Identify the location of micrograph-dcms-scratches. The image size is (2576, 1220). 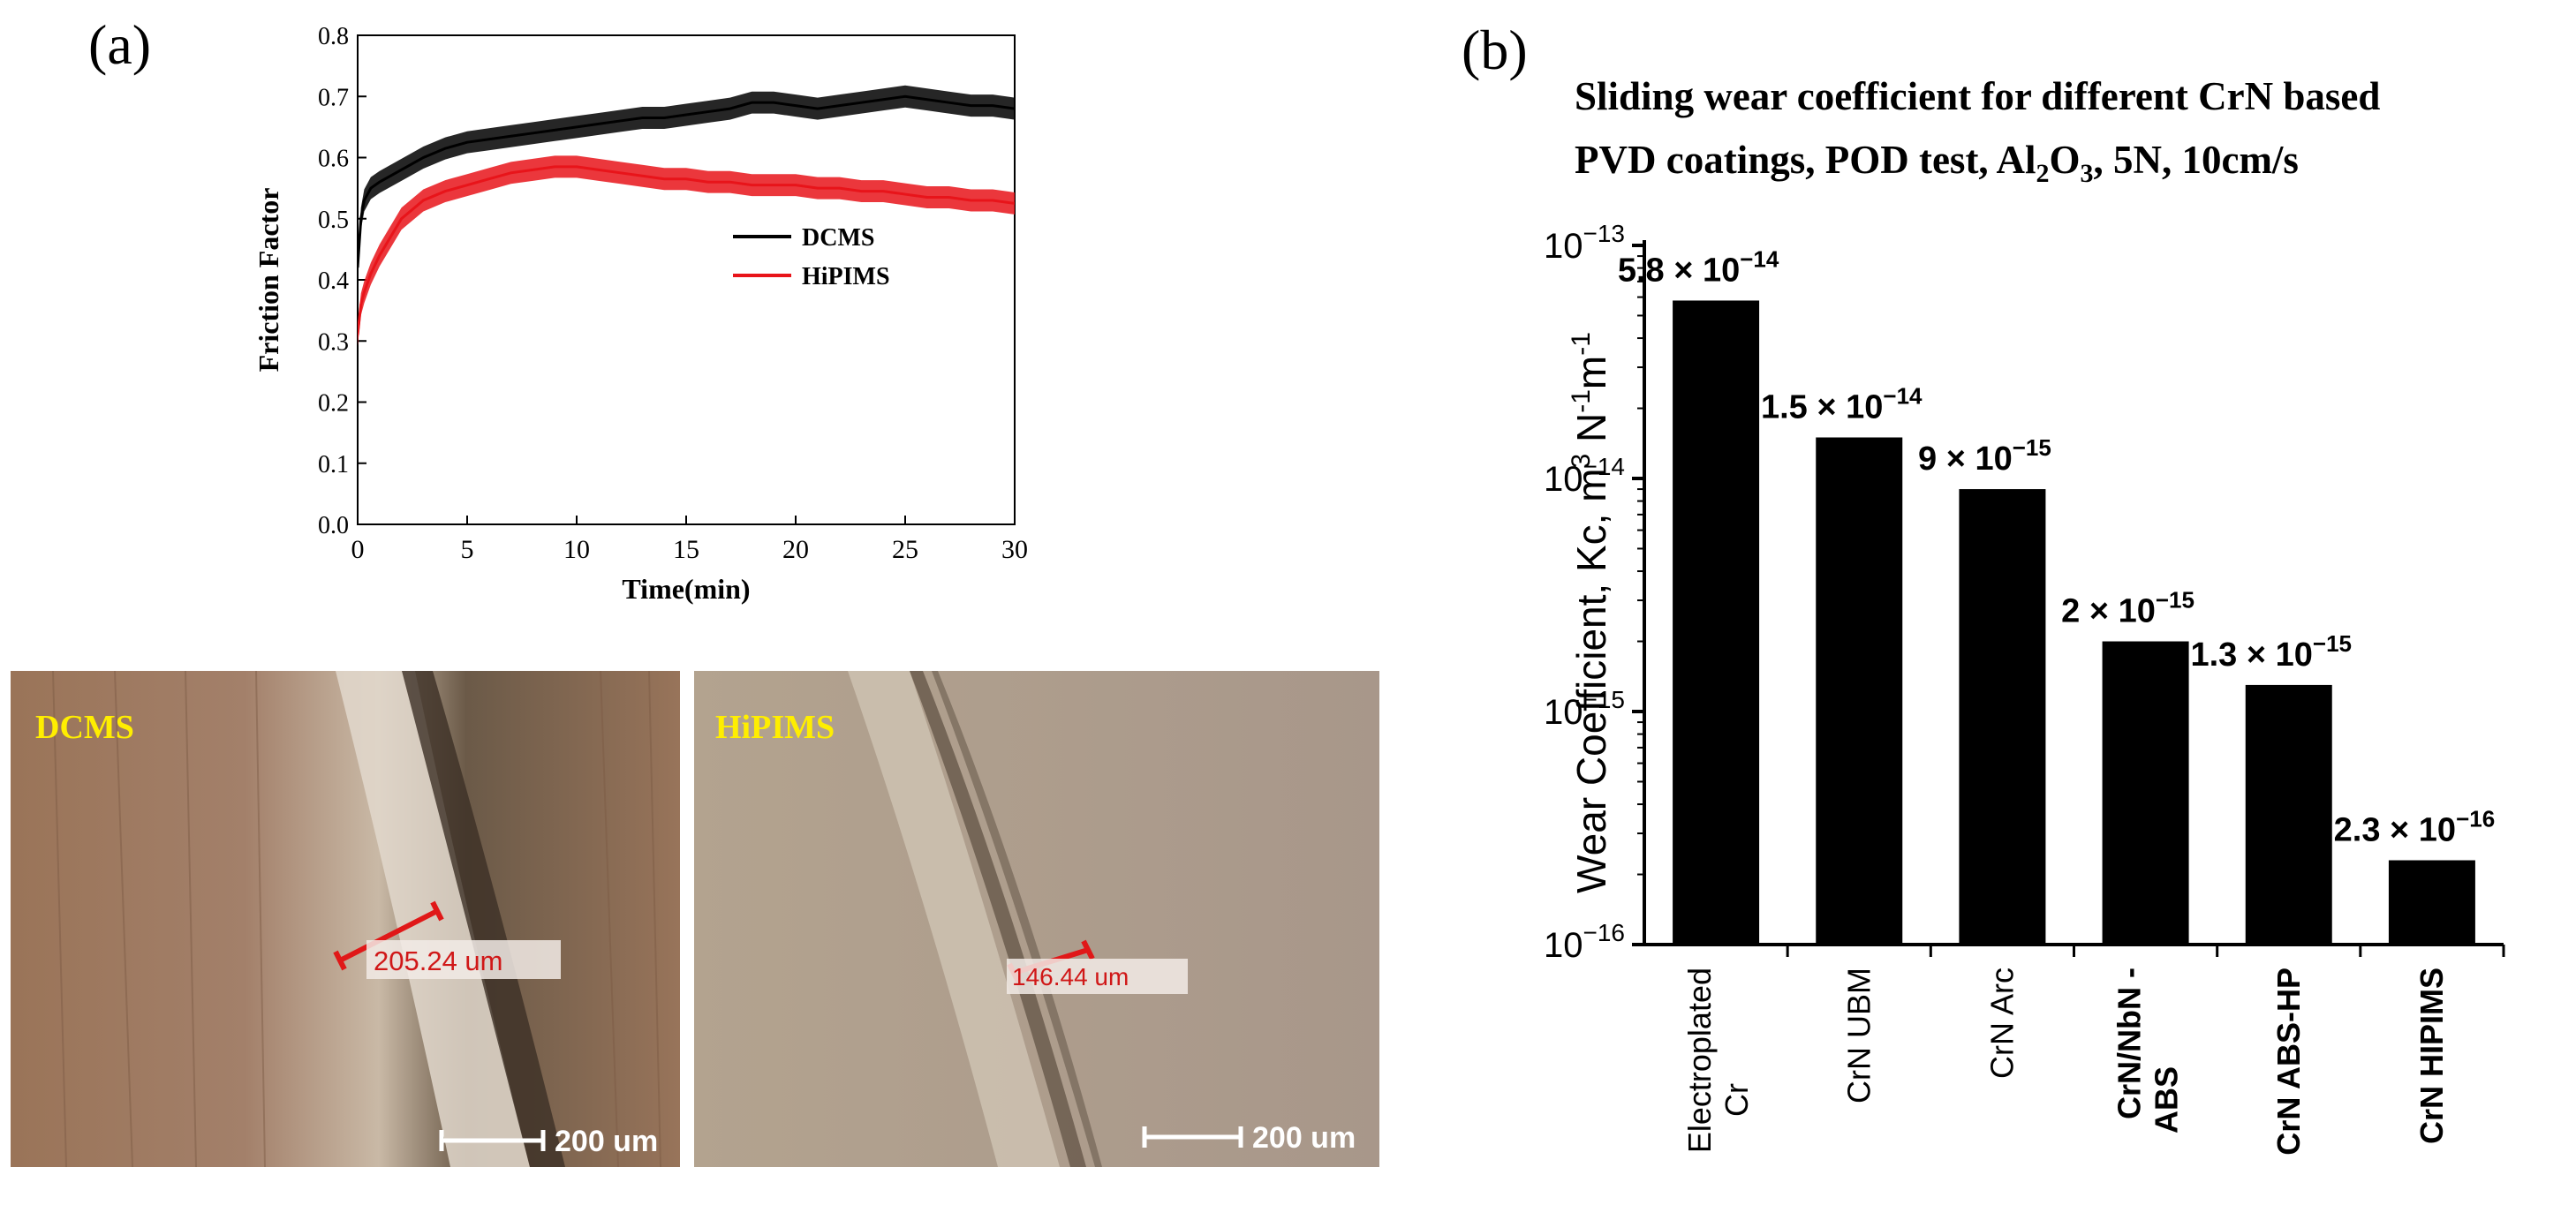
(356, 919).